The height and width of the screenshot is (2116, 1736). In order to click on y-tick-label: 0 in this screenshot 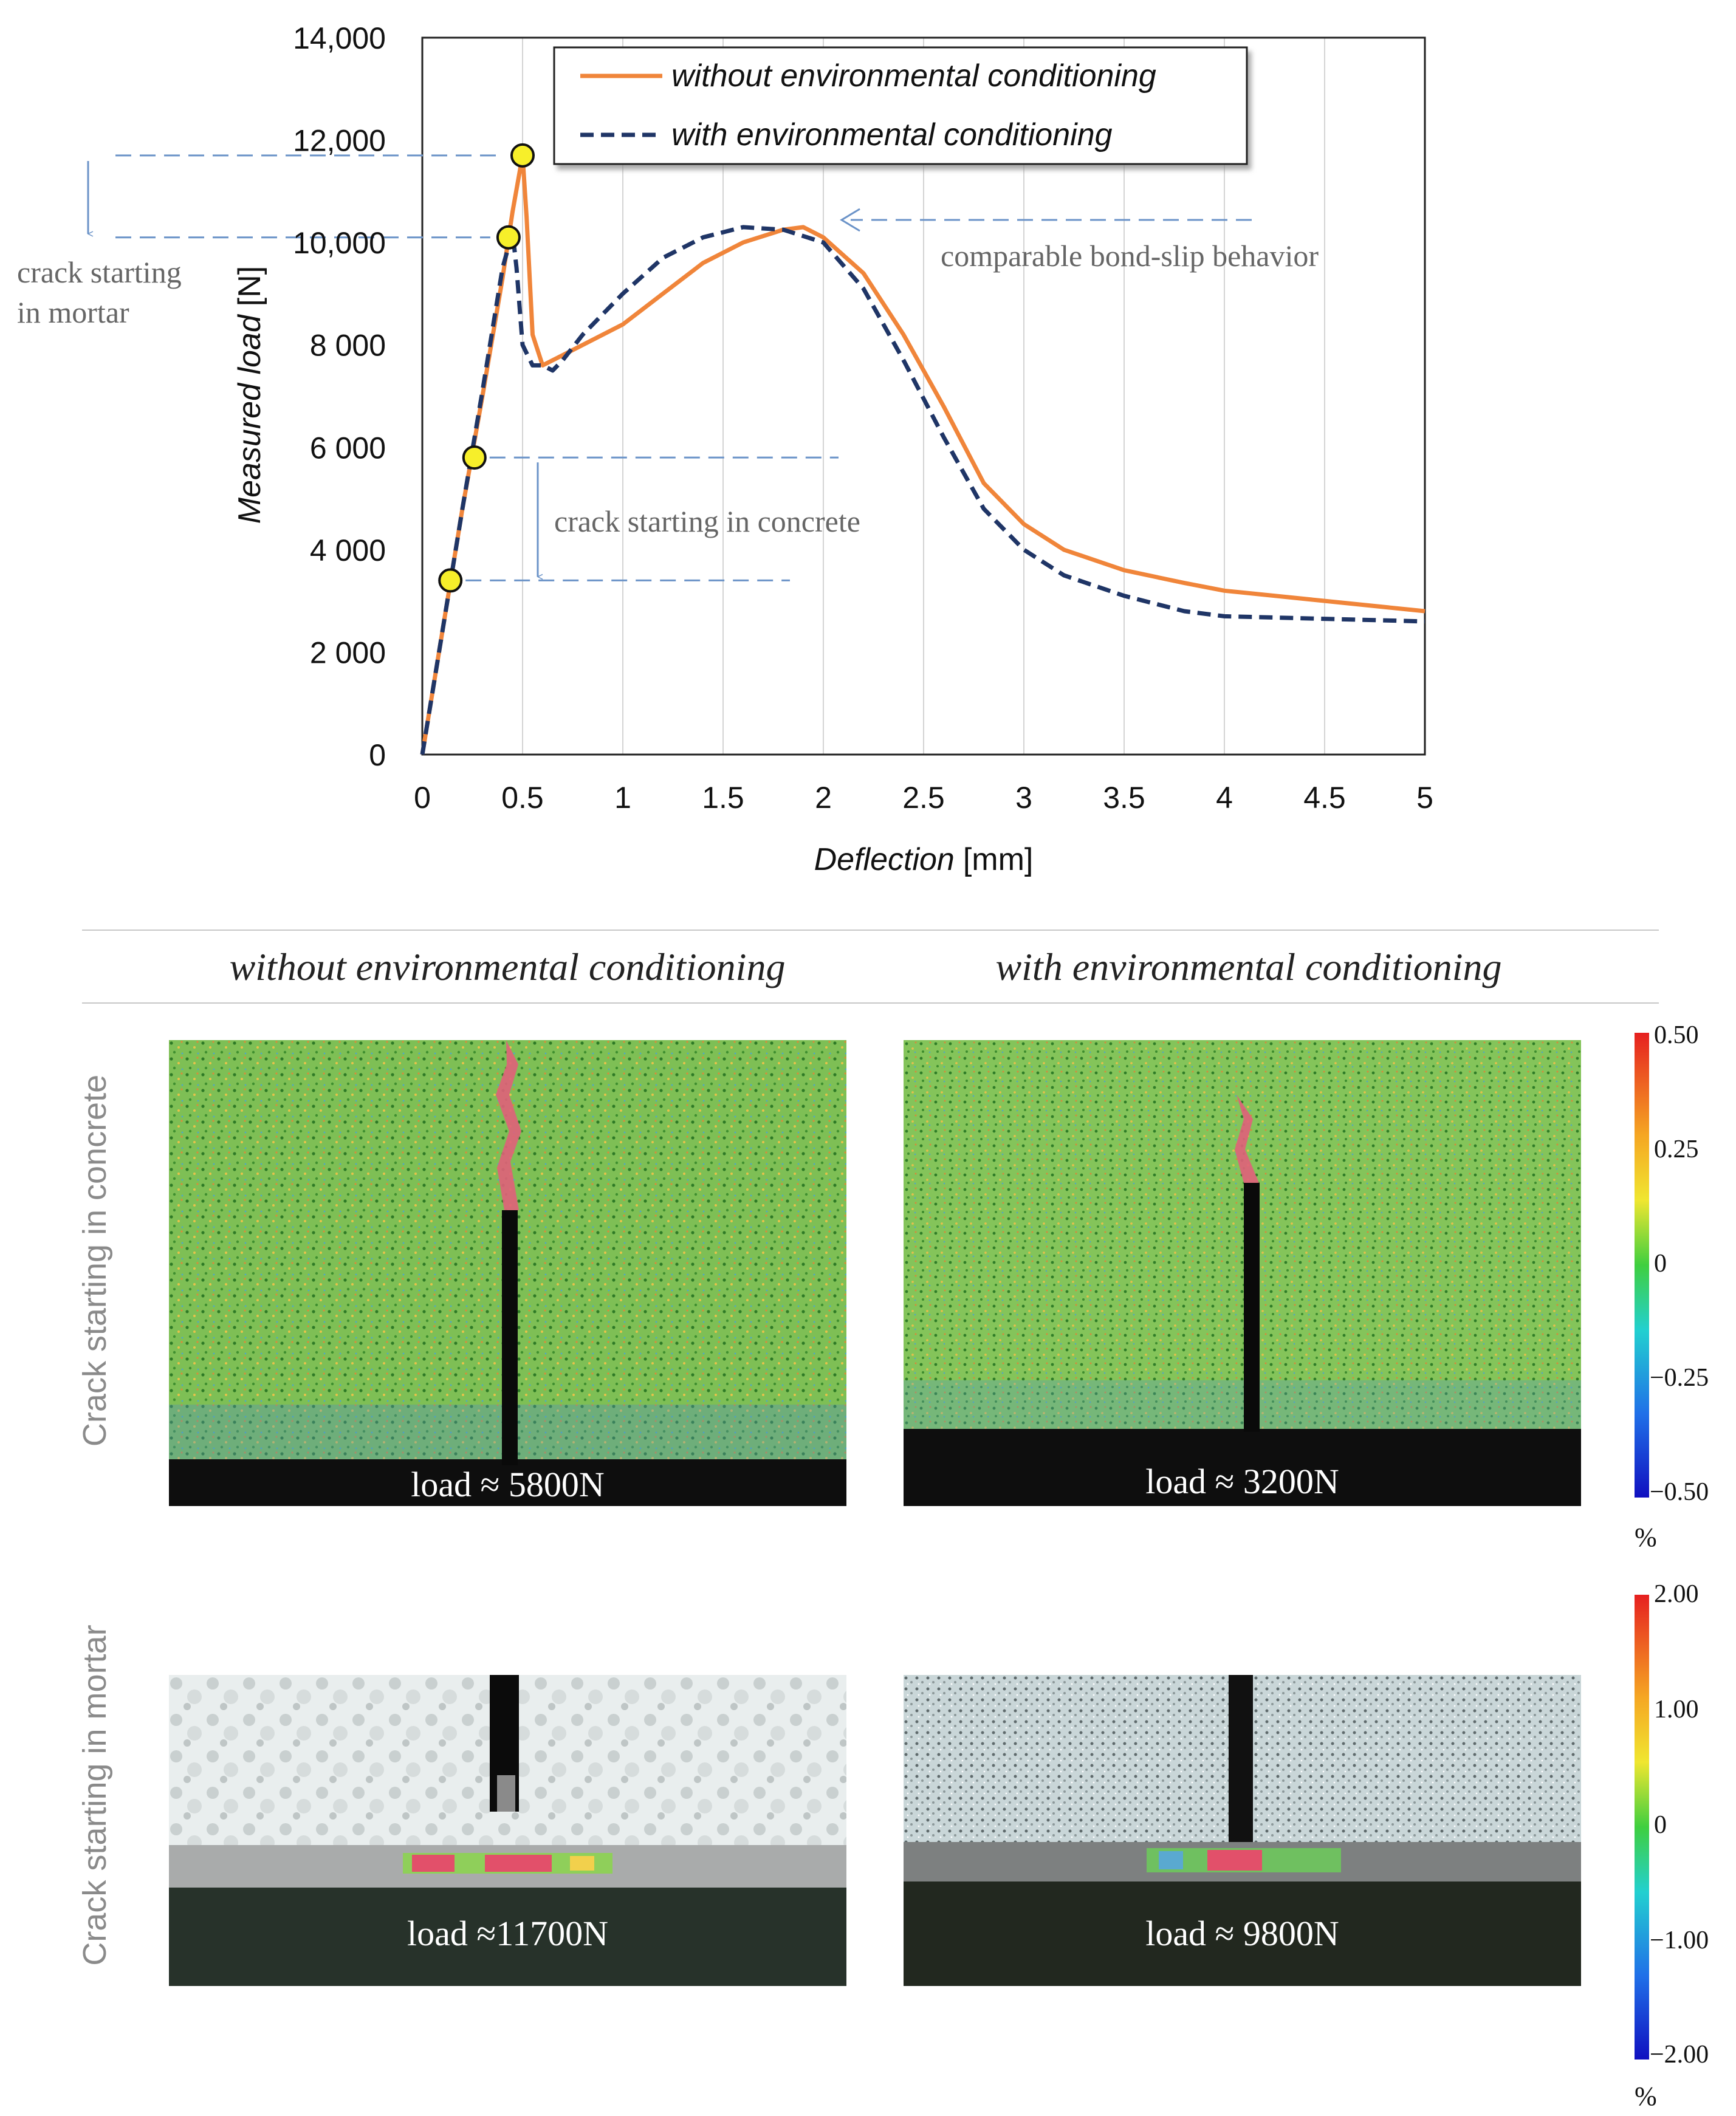, I will do `click(378, 755)`.